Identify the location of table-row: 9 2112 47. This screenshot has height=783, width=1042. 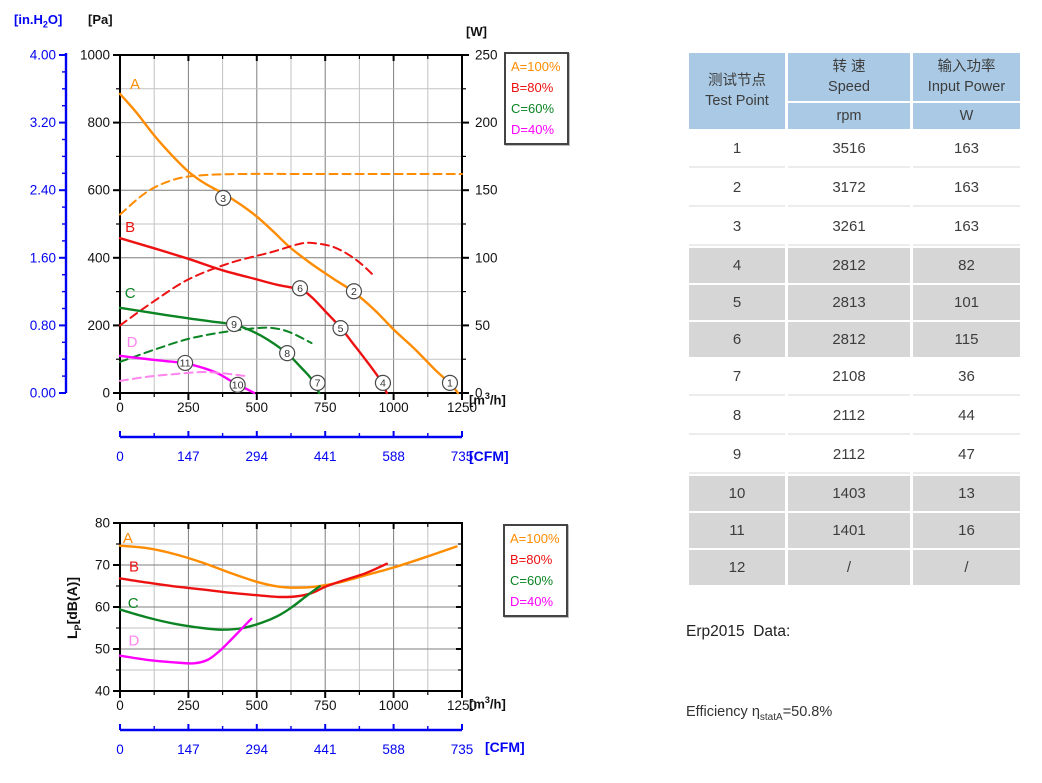
(854, 455).